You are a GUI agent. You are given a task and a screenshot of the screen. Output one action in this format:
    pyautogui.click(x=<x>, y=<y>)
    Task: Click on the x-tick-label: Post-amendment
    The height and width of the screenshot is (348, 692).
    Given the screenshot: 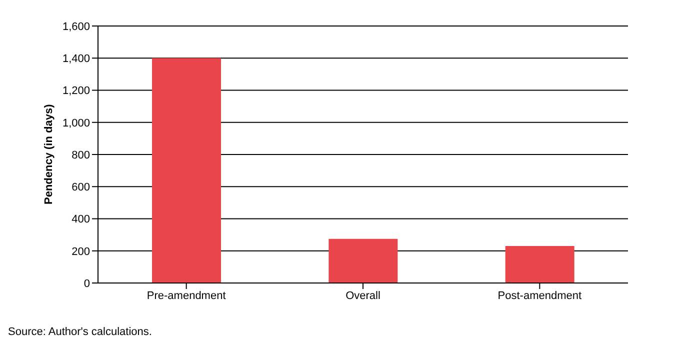 What is the action you would take?
    pyautogui.click(x=540, y=296)
    